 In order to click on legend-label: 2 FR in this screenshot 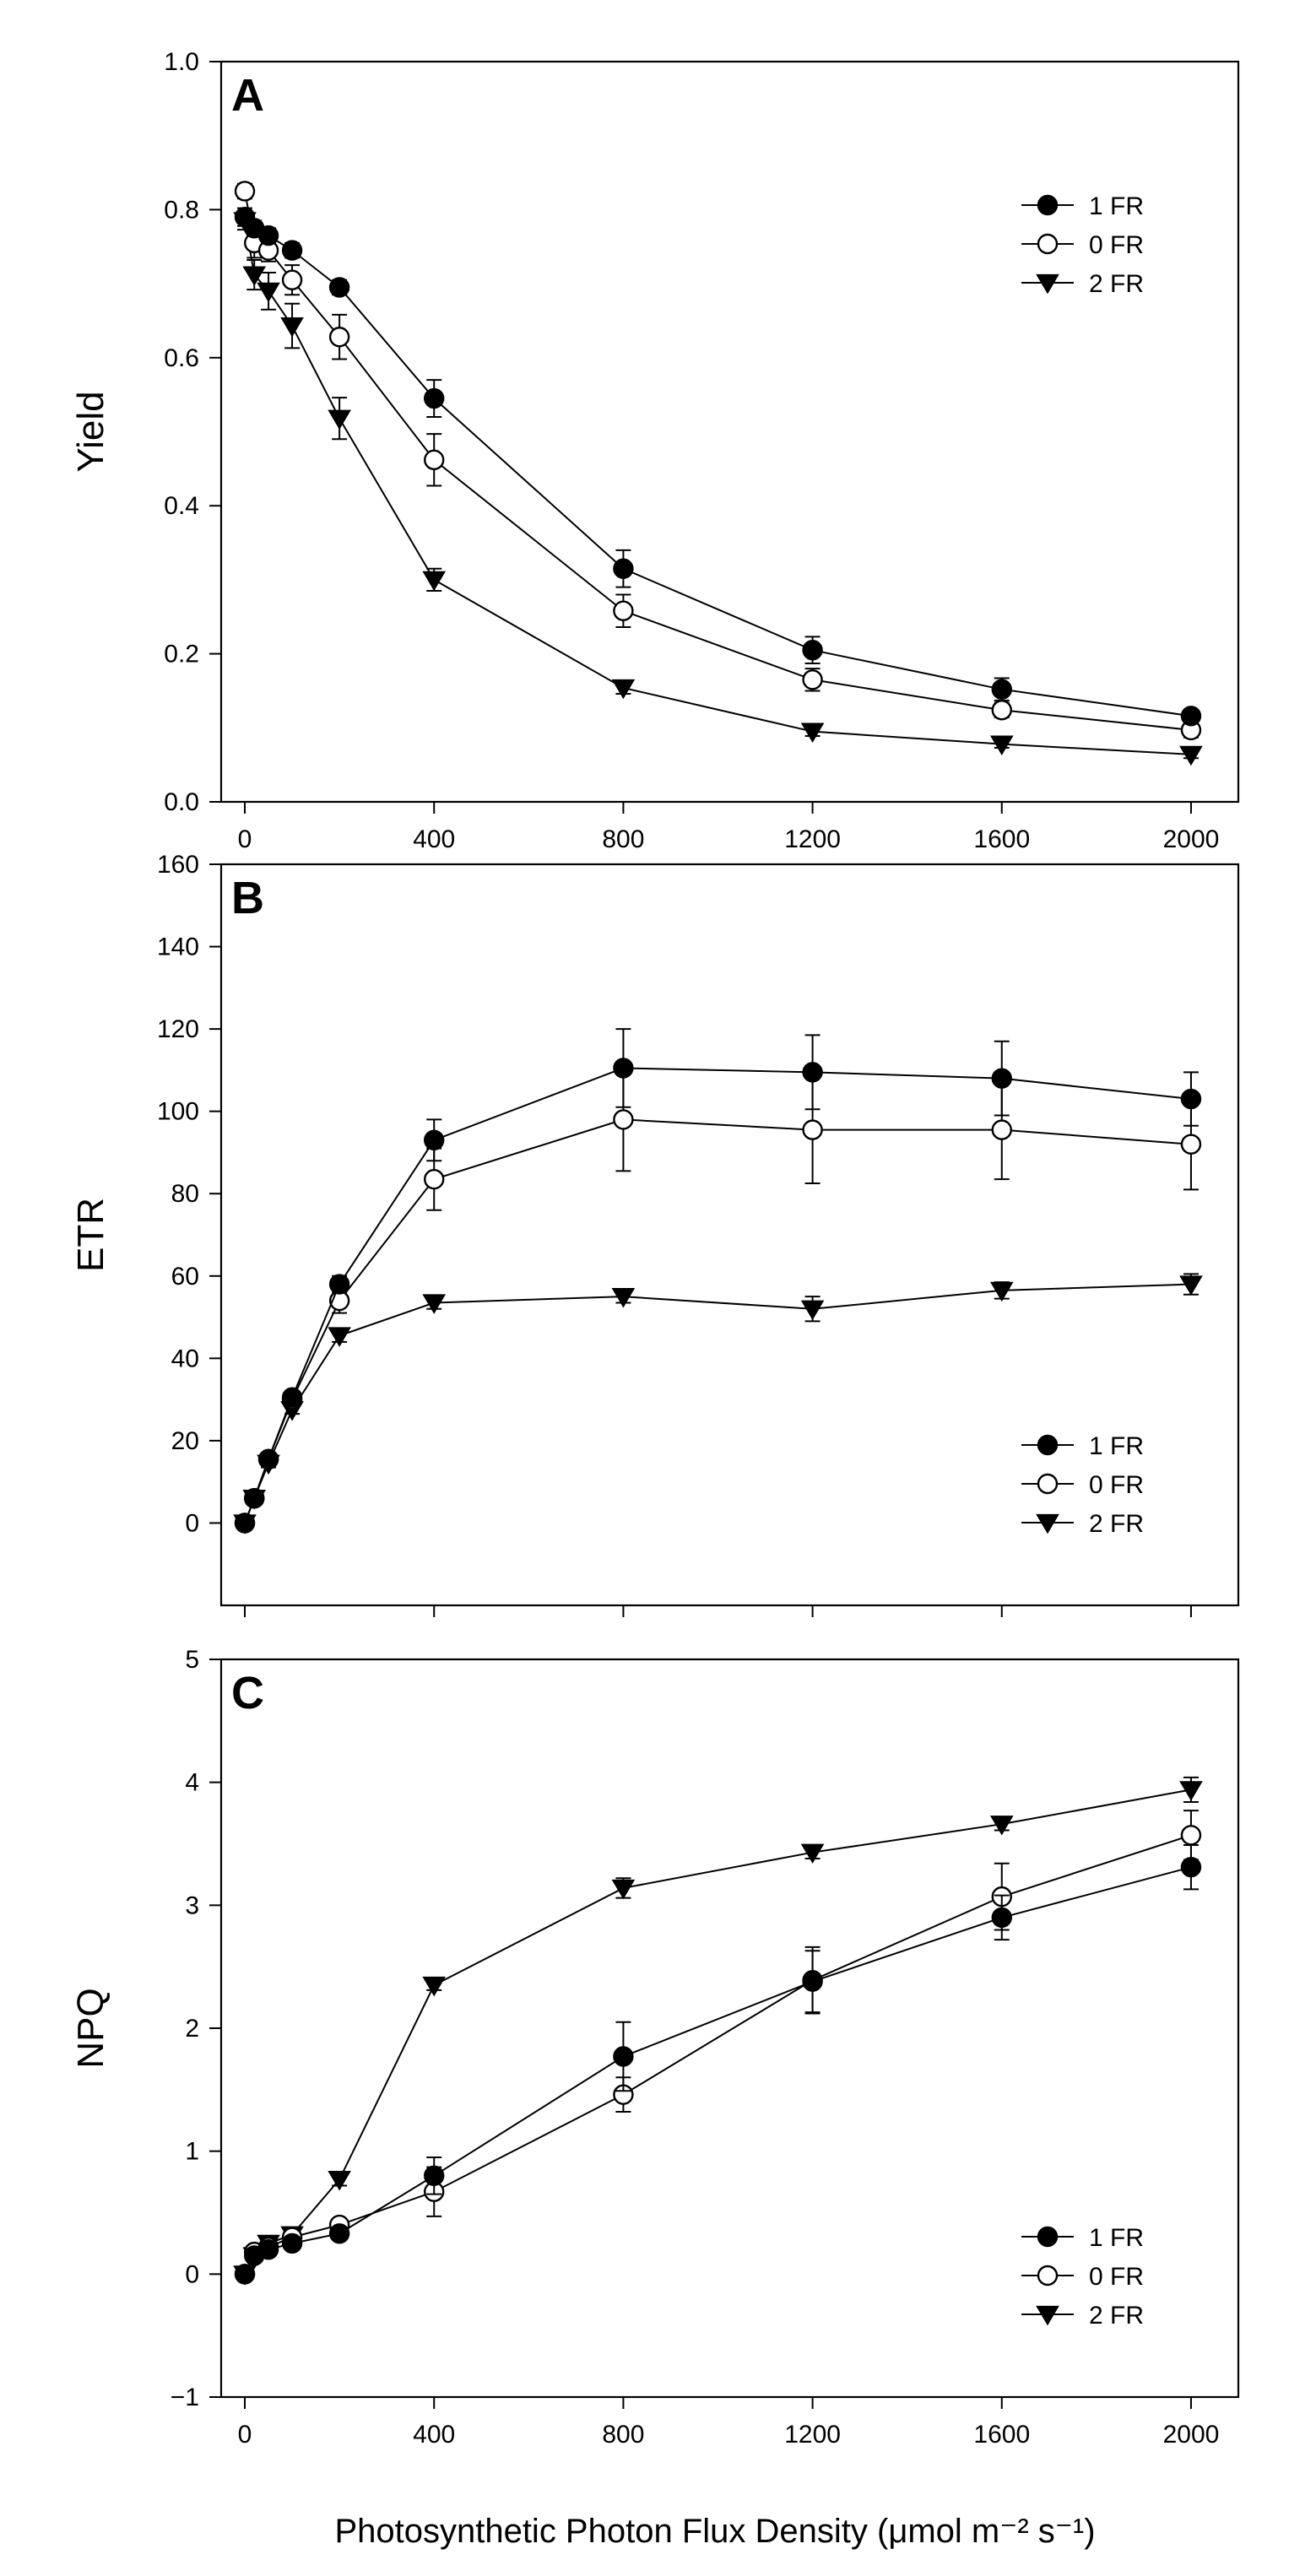, I will do `click(1117, 2316)`.